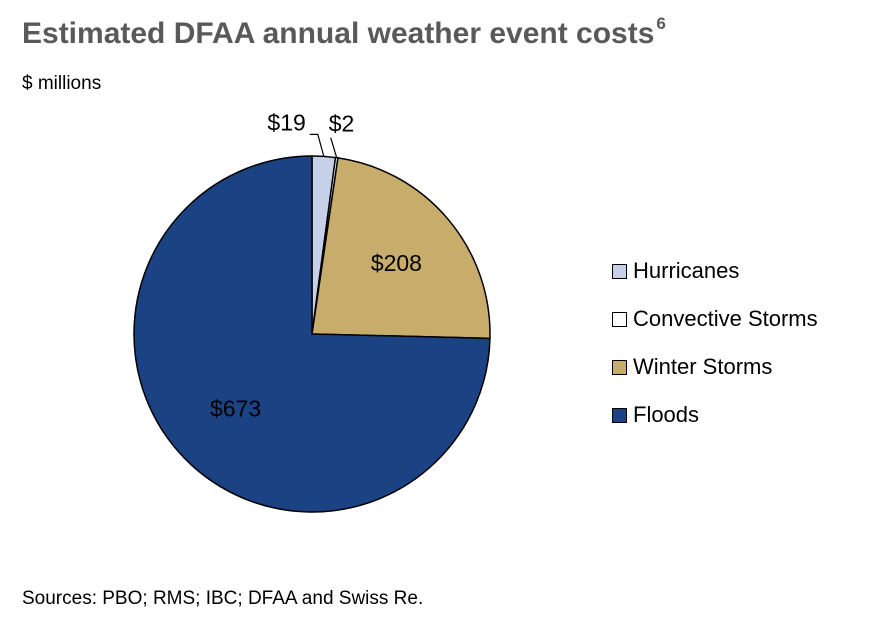 The width and height of the screenshot is (890, 630). What do you see at coordinates (703, 366) in the screenshot?
I see `legend-label: Winter Storms` at bounding box center [703, 366].